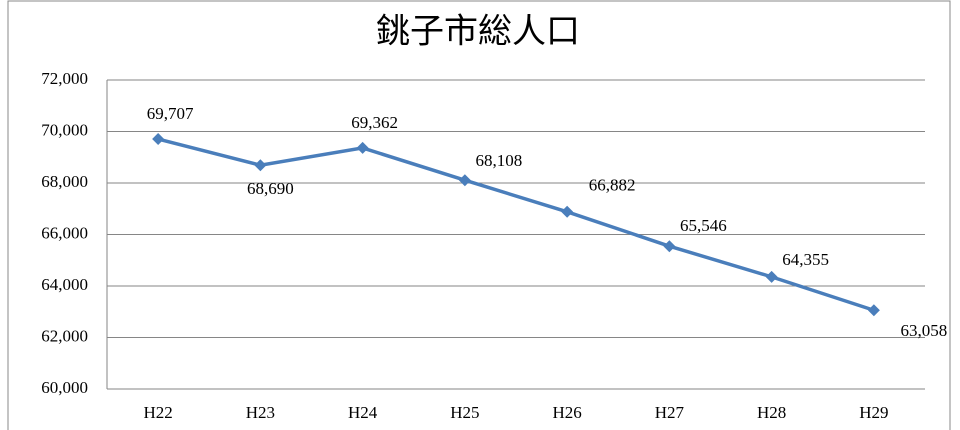 The image size is (960, 430). What do you see at coordinates (64, 181) in the screenshot?
I see `y-tick-label: 68,000` at bounding box center [64, 181].